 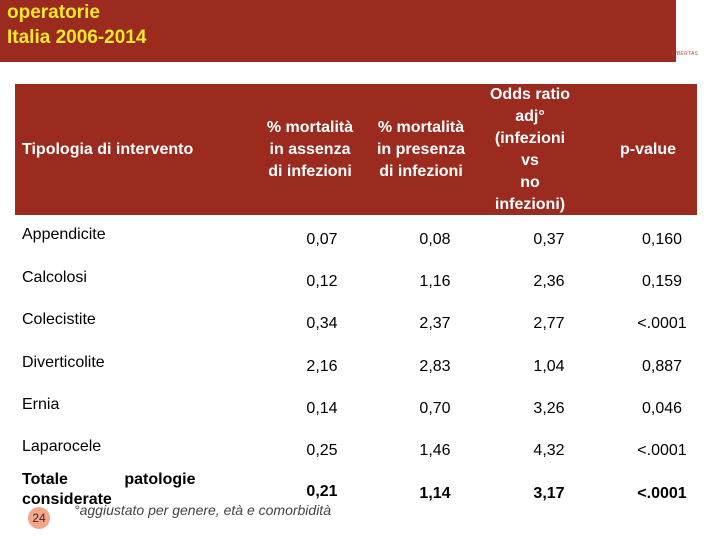 What do you see at coordinates (322, 408) in the screenshot?
I see `cell-mortality-without: 0,14` at bounding box center [322, 408].